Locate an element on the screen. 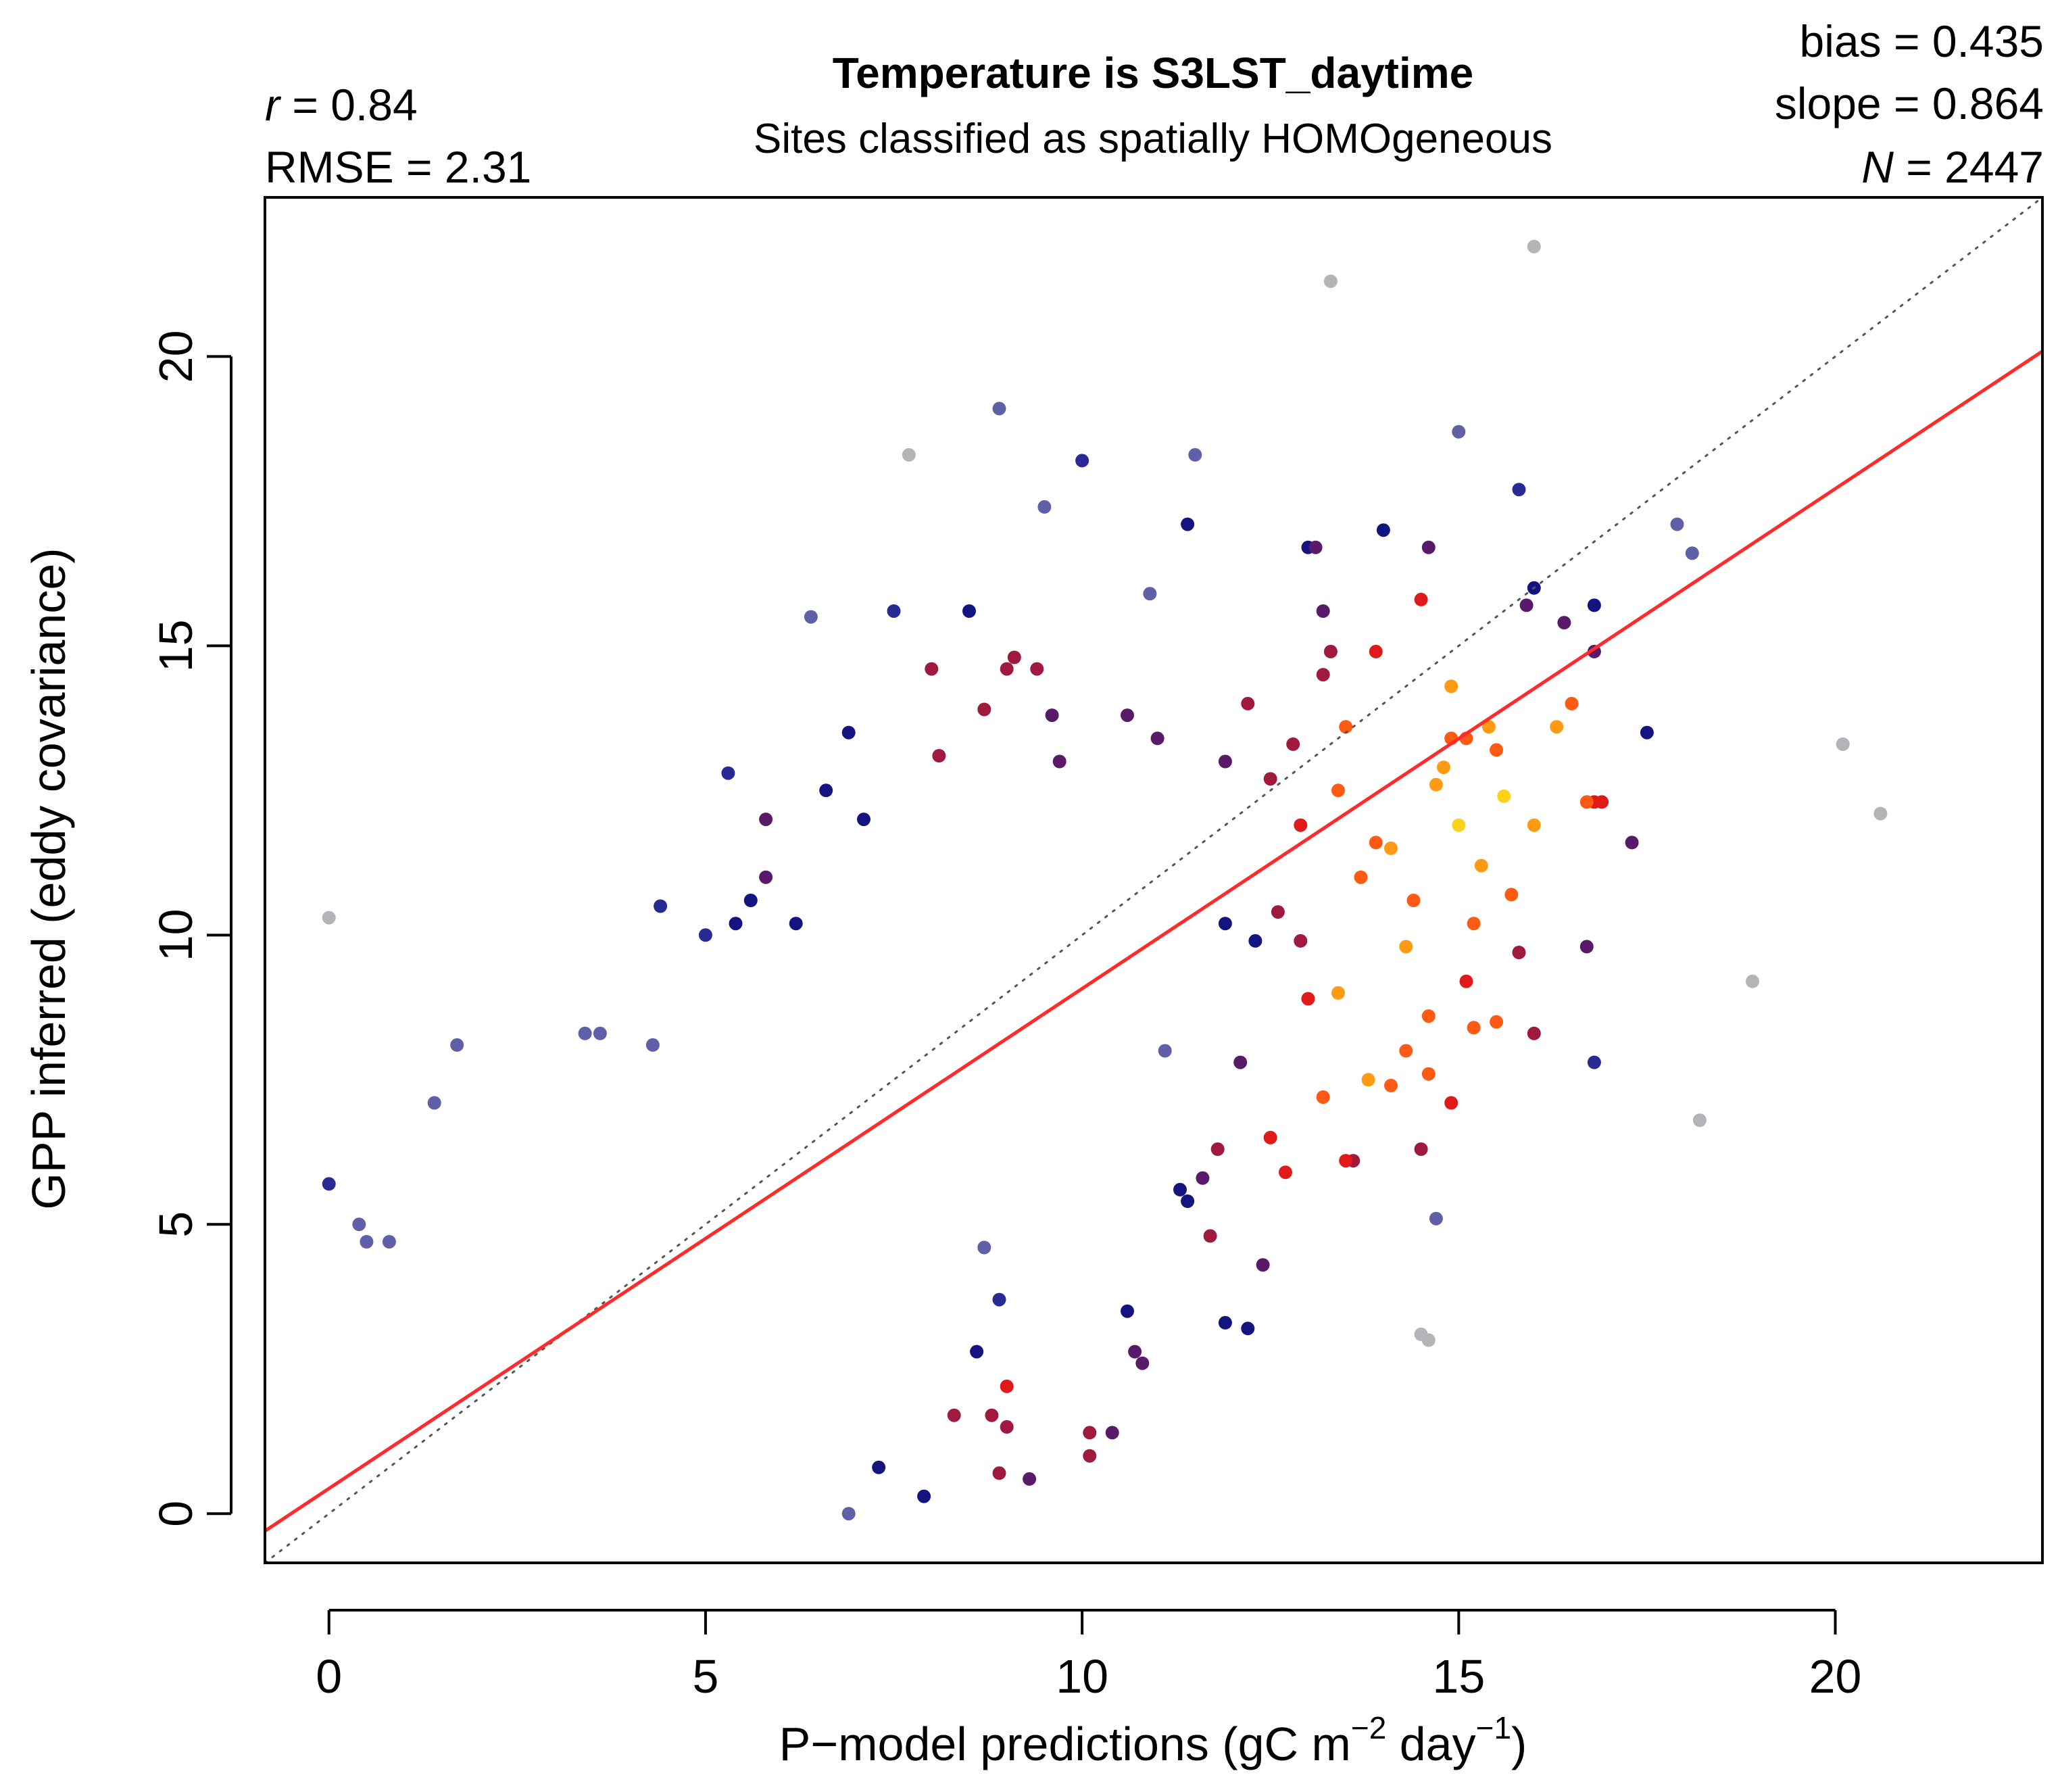 The image size is (2060, 1792). x-tick-label: 5 is located at coordinates (705, 1676).